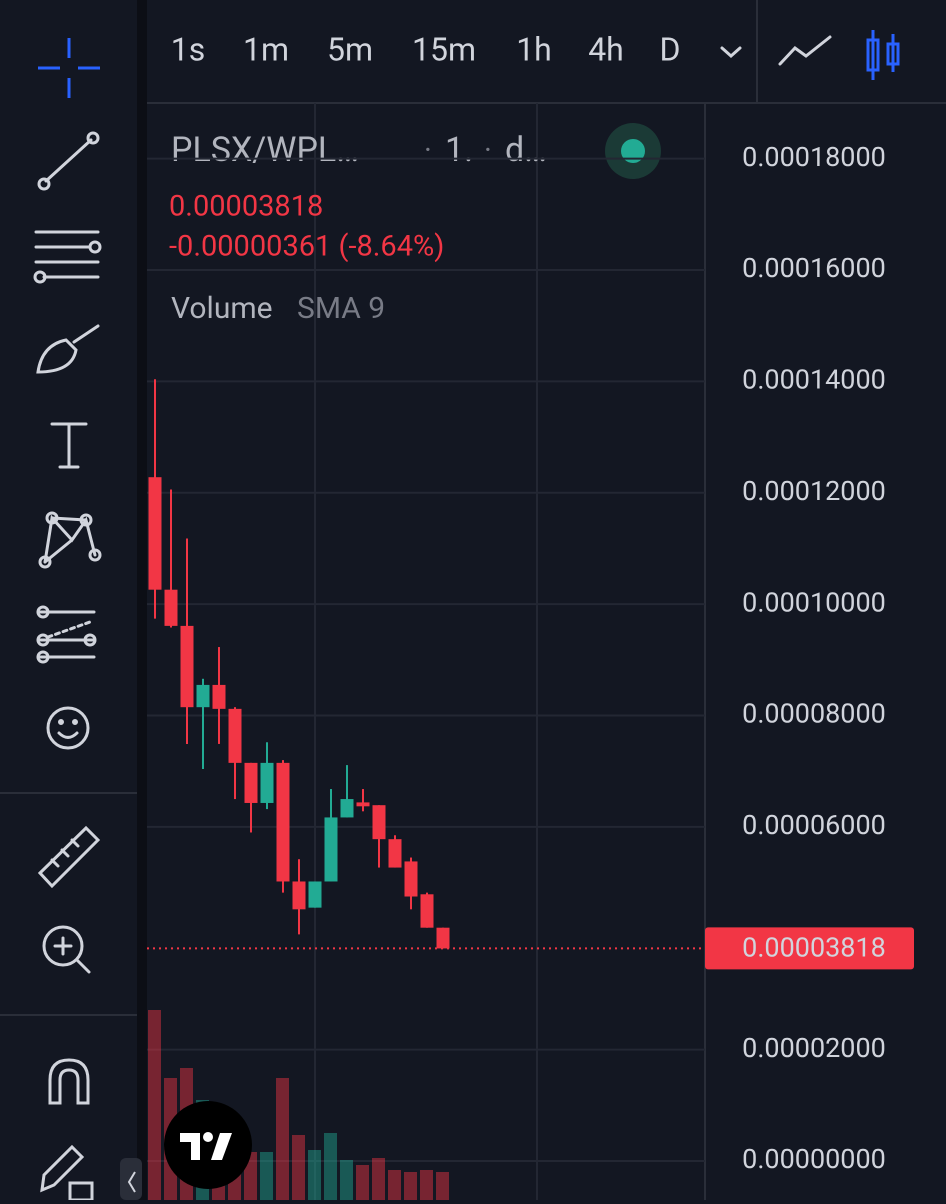 Image resolution: width=946 pixels, height=1204 pixels. What do you see at coordinates (68, 728) in the screenshot?
I see `emoji-tool` at bounding box center [68, 728].